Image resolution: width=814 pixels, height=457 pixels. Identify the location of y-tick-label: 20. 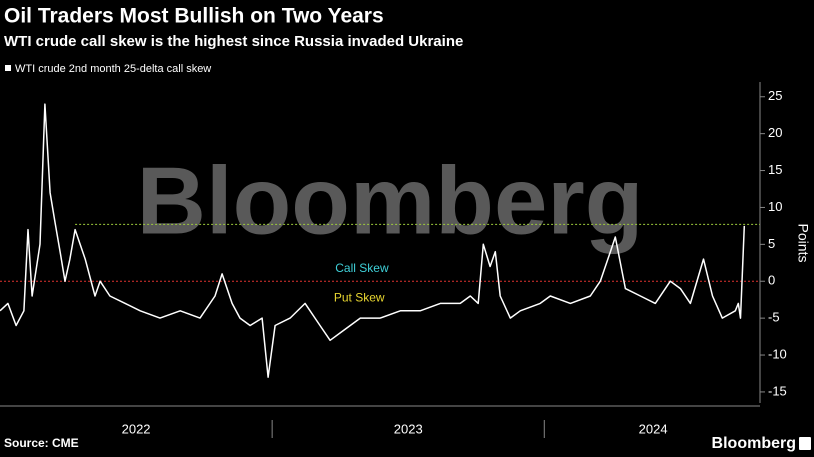
(775, 132).